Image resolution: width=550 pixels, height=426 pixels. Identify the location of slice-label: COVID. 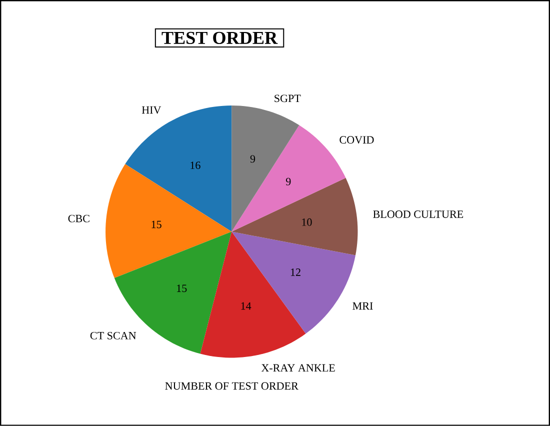
(357, 140).